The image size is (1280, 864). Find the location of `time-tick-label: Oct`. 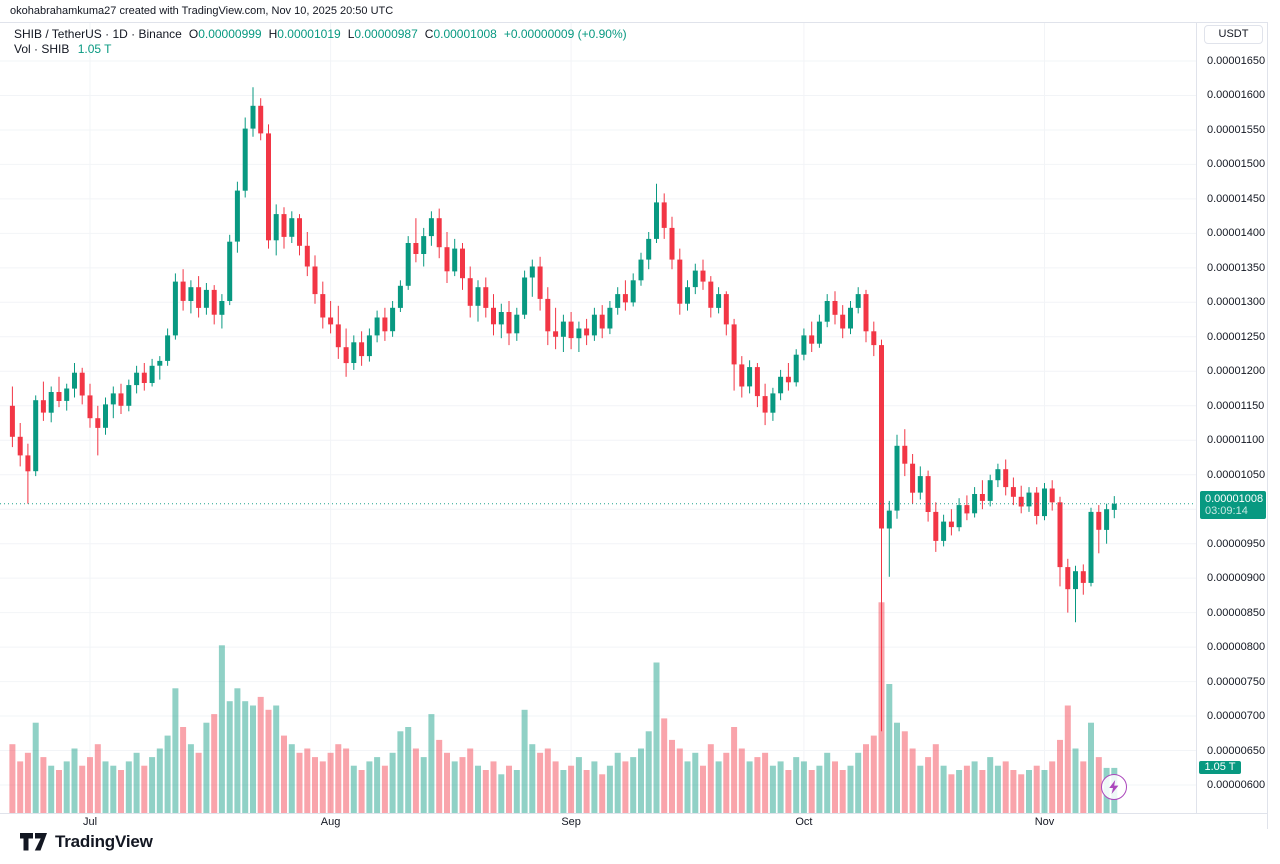

time-tick-label: Oct is located at coordinates (804, 822).